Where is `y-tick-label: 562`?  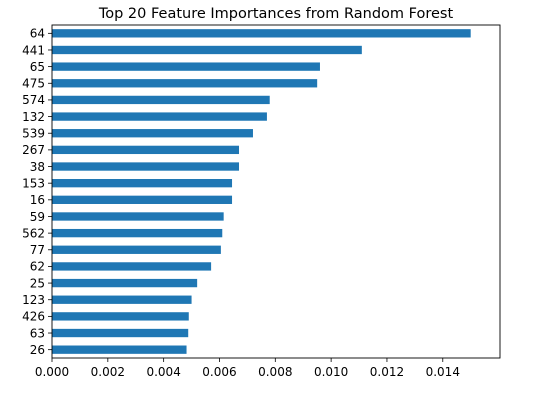
y-tick-label: 562 is located at coordinates (33, 233).